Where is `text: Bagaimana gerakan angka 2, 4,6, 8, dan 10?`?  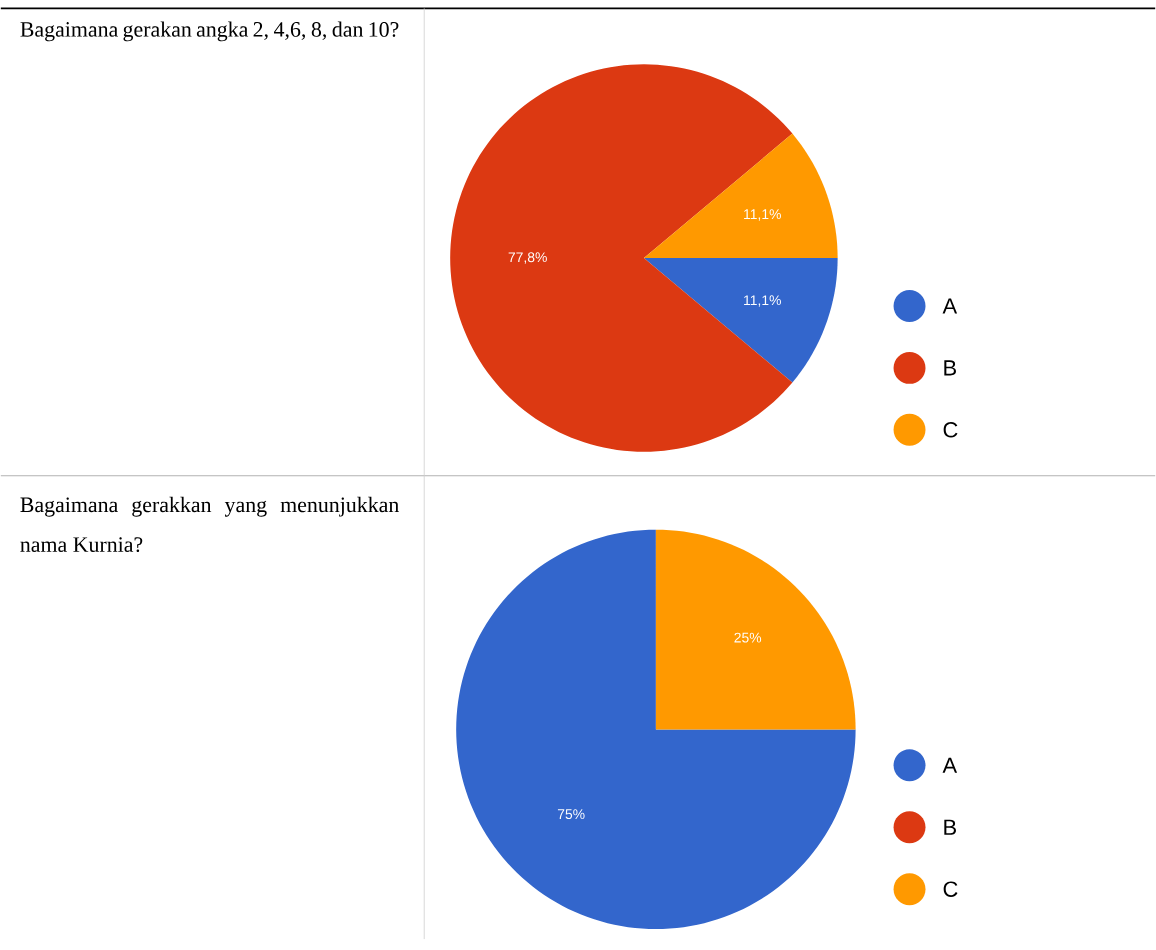 text: Bagaimana gerakan angka 2, 4,6, 8, dan 10? is located at coordinates (209, 31).